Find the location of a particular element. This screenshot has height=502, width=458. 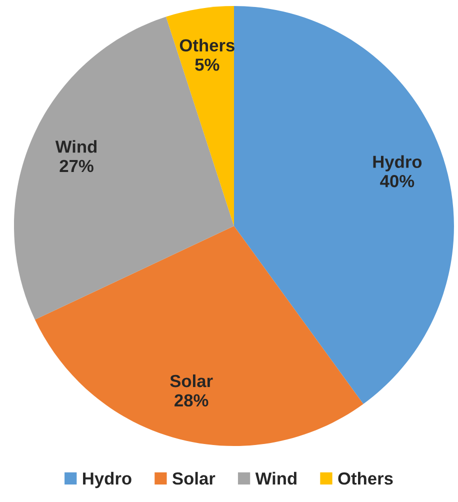

data-label: 27% is located at coordinates (77, 166).